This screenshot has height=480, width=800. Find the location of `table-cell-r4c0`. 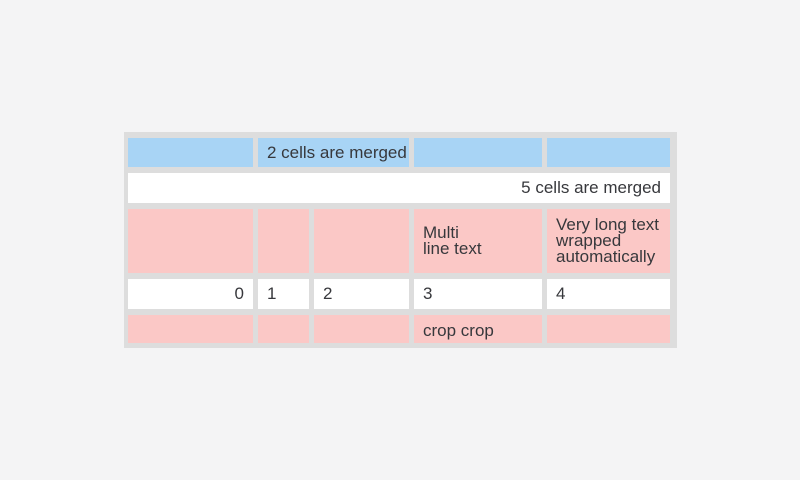

table-cell-r4c0 is located at coordinates (190, 329).